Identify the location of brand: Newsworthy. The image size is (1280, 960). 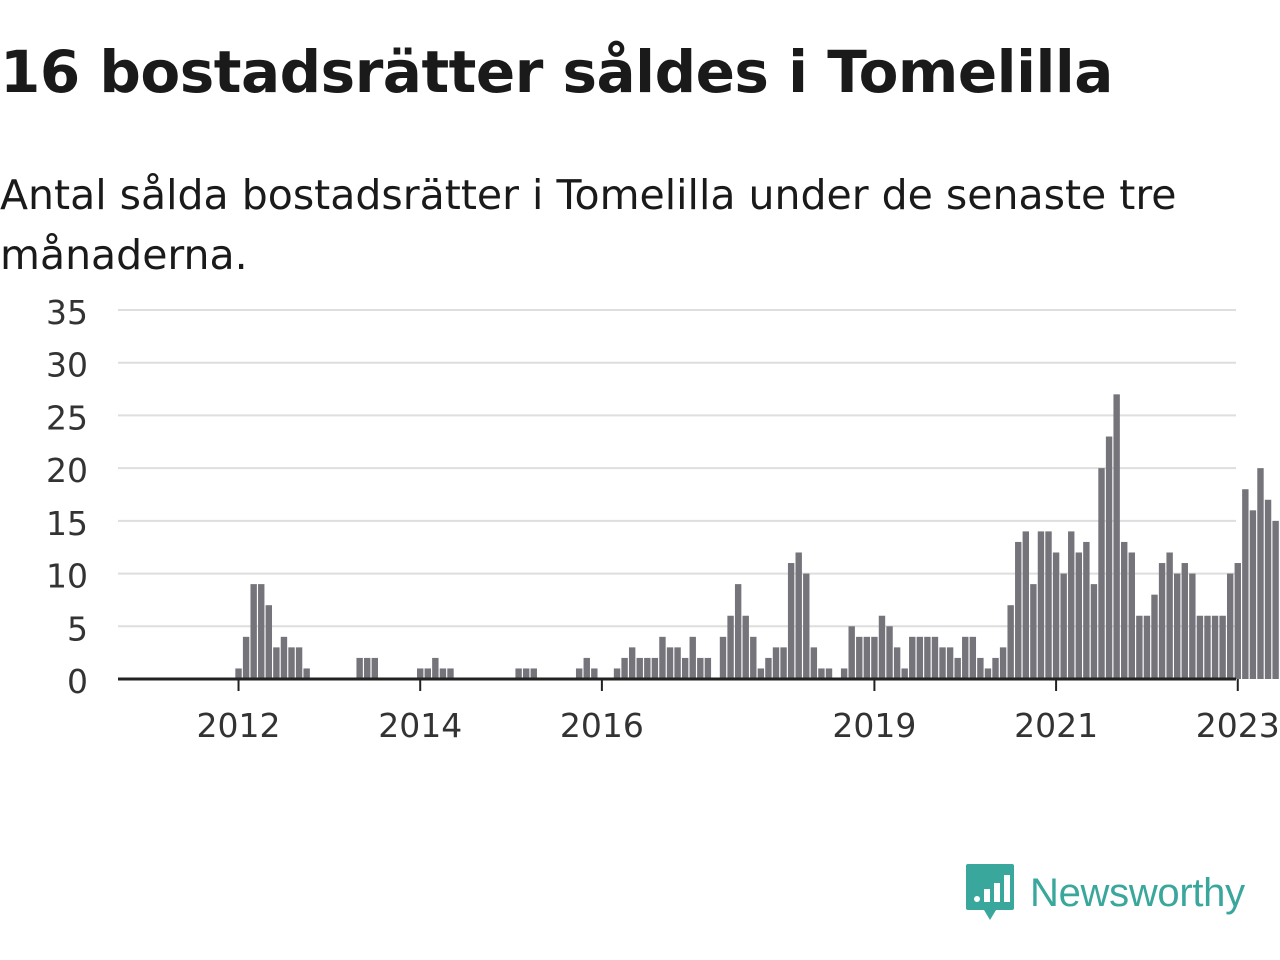
(1104, 893).